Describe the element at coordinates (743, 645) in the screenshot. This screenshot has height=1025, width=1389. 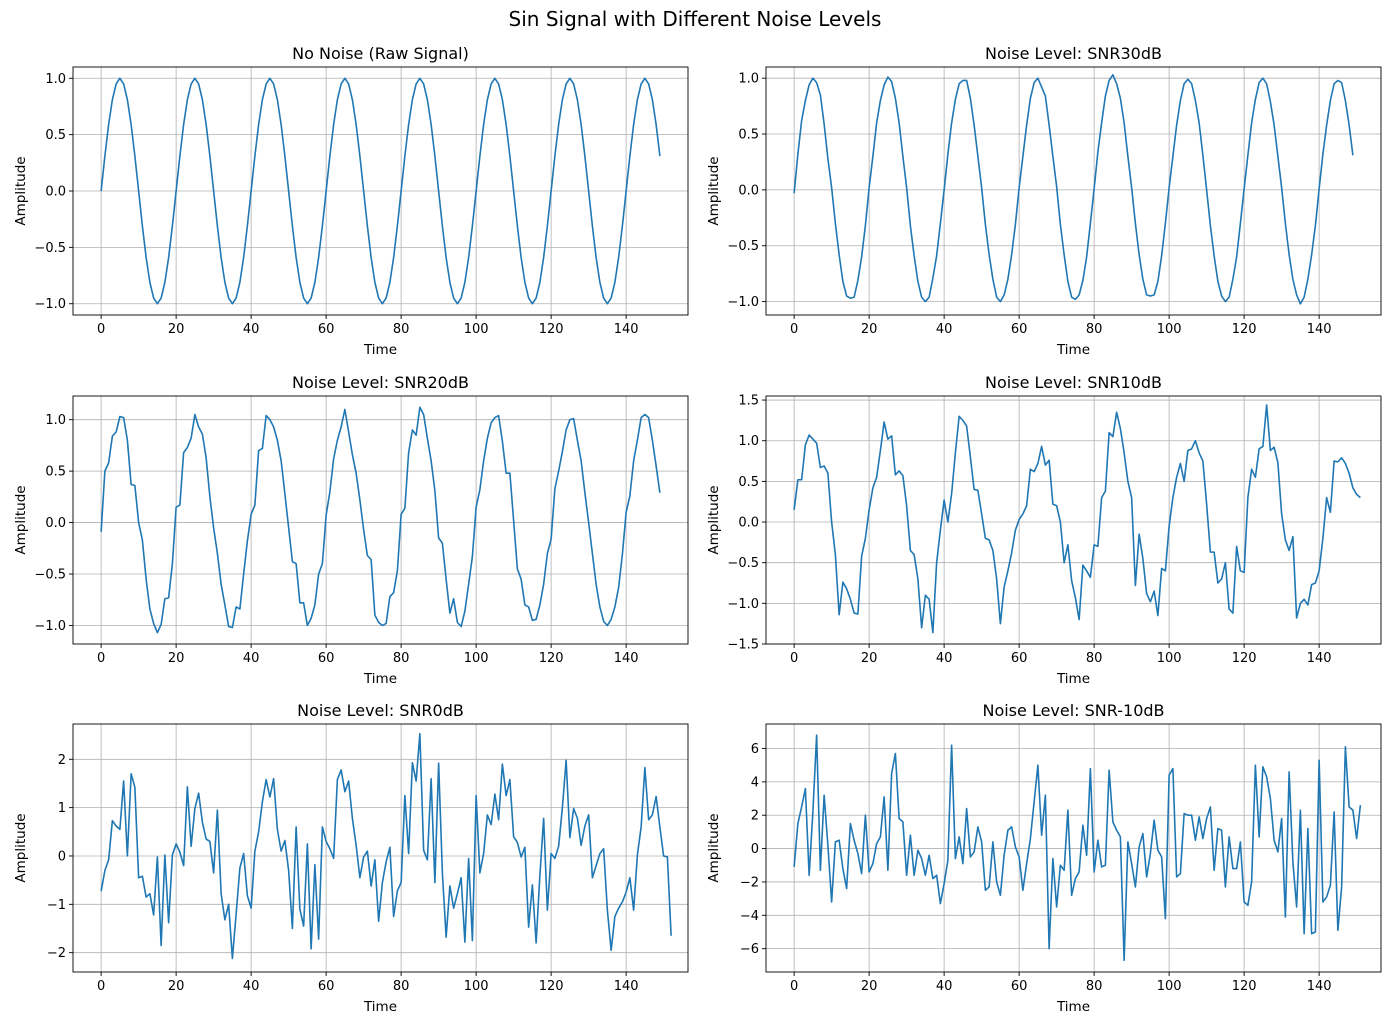
I see `y-tick-label: −1.5` at that location.